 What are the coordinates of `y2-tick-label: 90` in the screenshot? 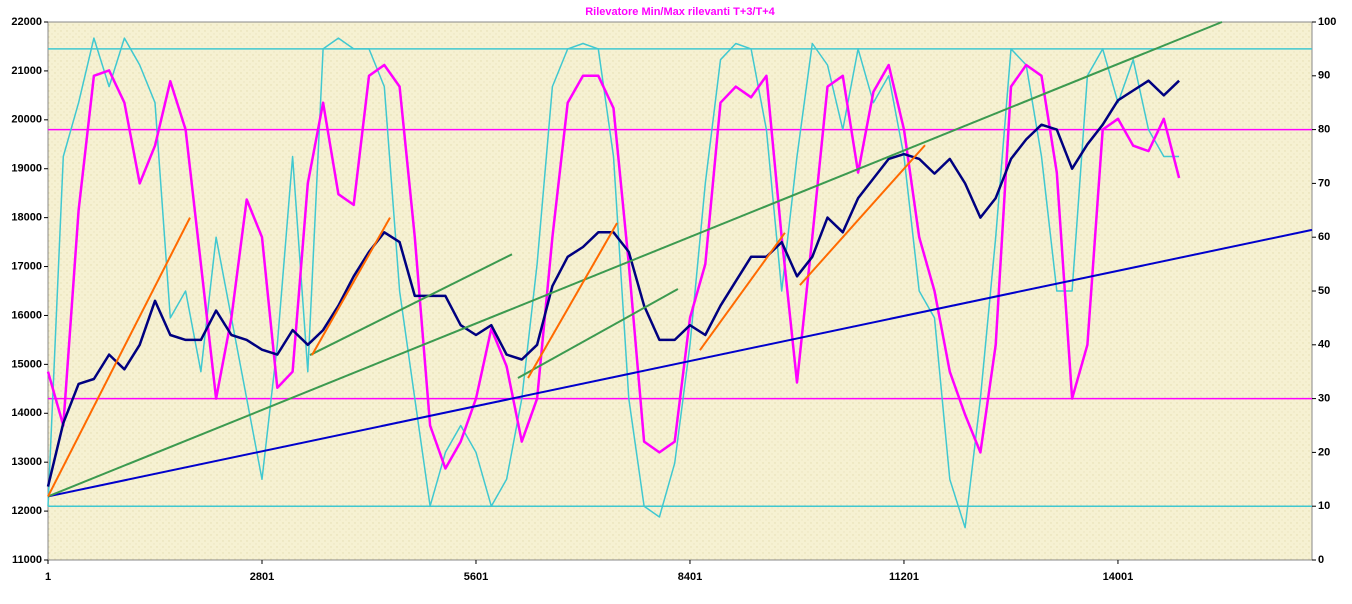 It's located at (1324, 76).